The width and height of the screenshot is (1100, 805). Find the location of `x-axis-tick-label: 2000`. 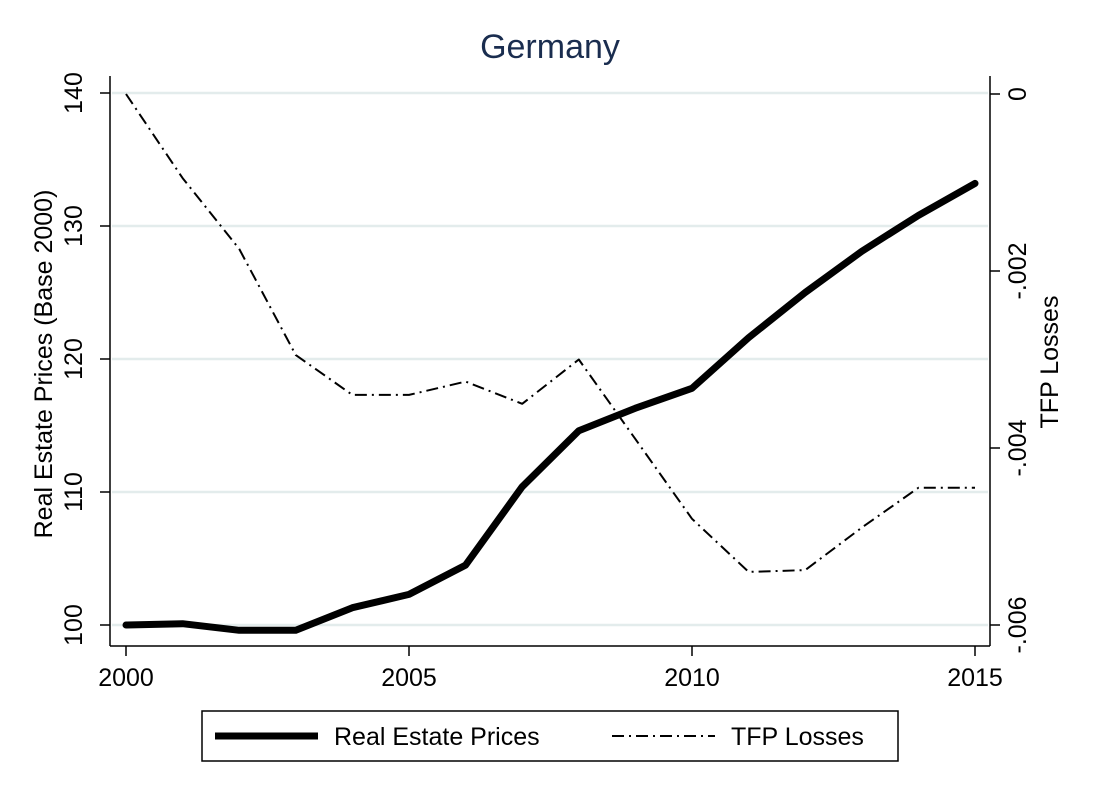

x-axis-tick-label: 2000 is located at coordinates (126, 678).